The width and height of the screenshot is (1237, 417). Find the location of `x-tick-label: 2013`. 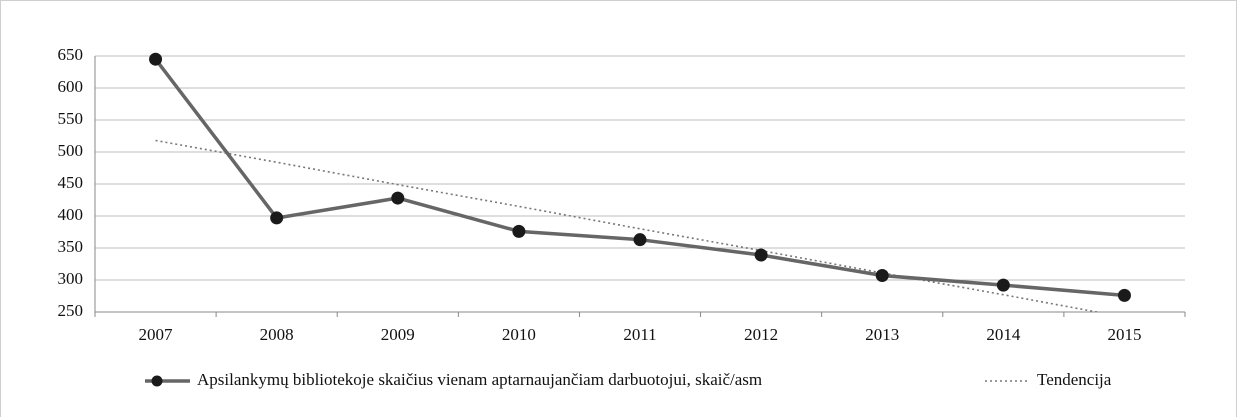

x-tick-label: 2013 is located at coordinates (882, 334).